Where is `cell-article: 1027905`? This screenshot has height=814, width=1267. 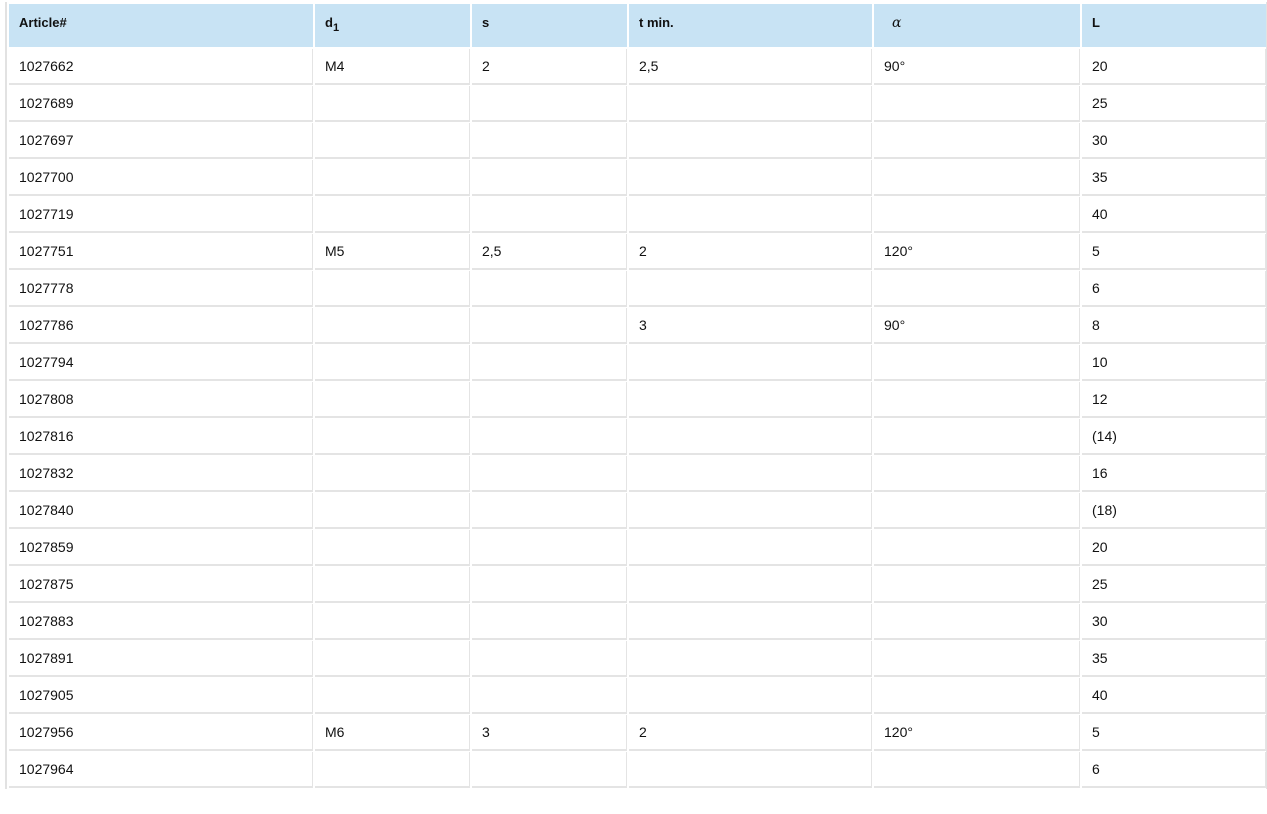 cell-article: 1027905 is located at coordinates (161, 695).